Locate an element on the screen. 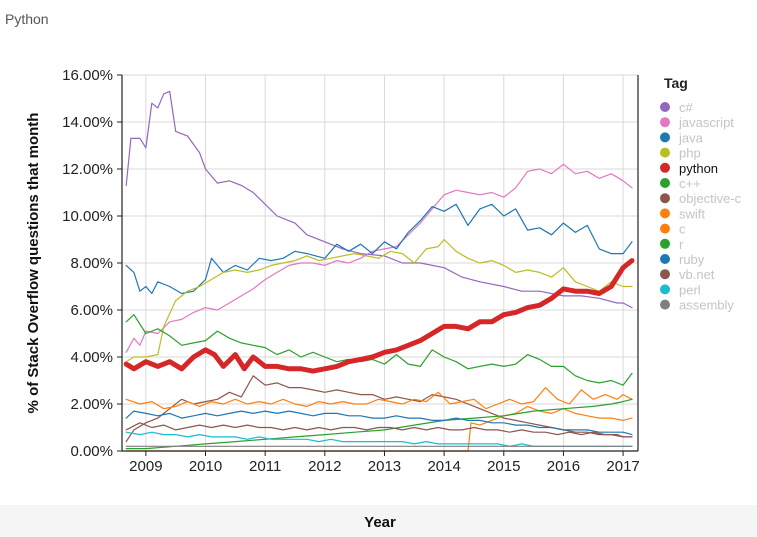 Image resolution: width=757 pixels, height=537 pixels. legend-label: vb.net is located at coordinates (697, 274).